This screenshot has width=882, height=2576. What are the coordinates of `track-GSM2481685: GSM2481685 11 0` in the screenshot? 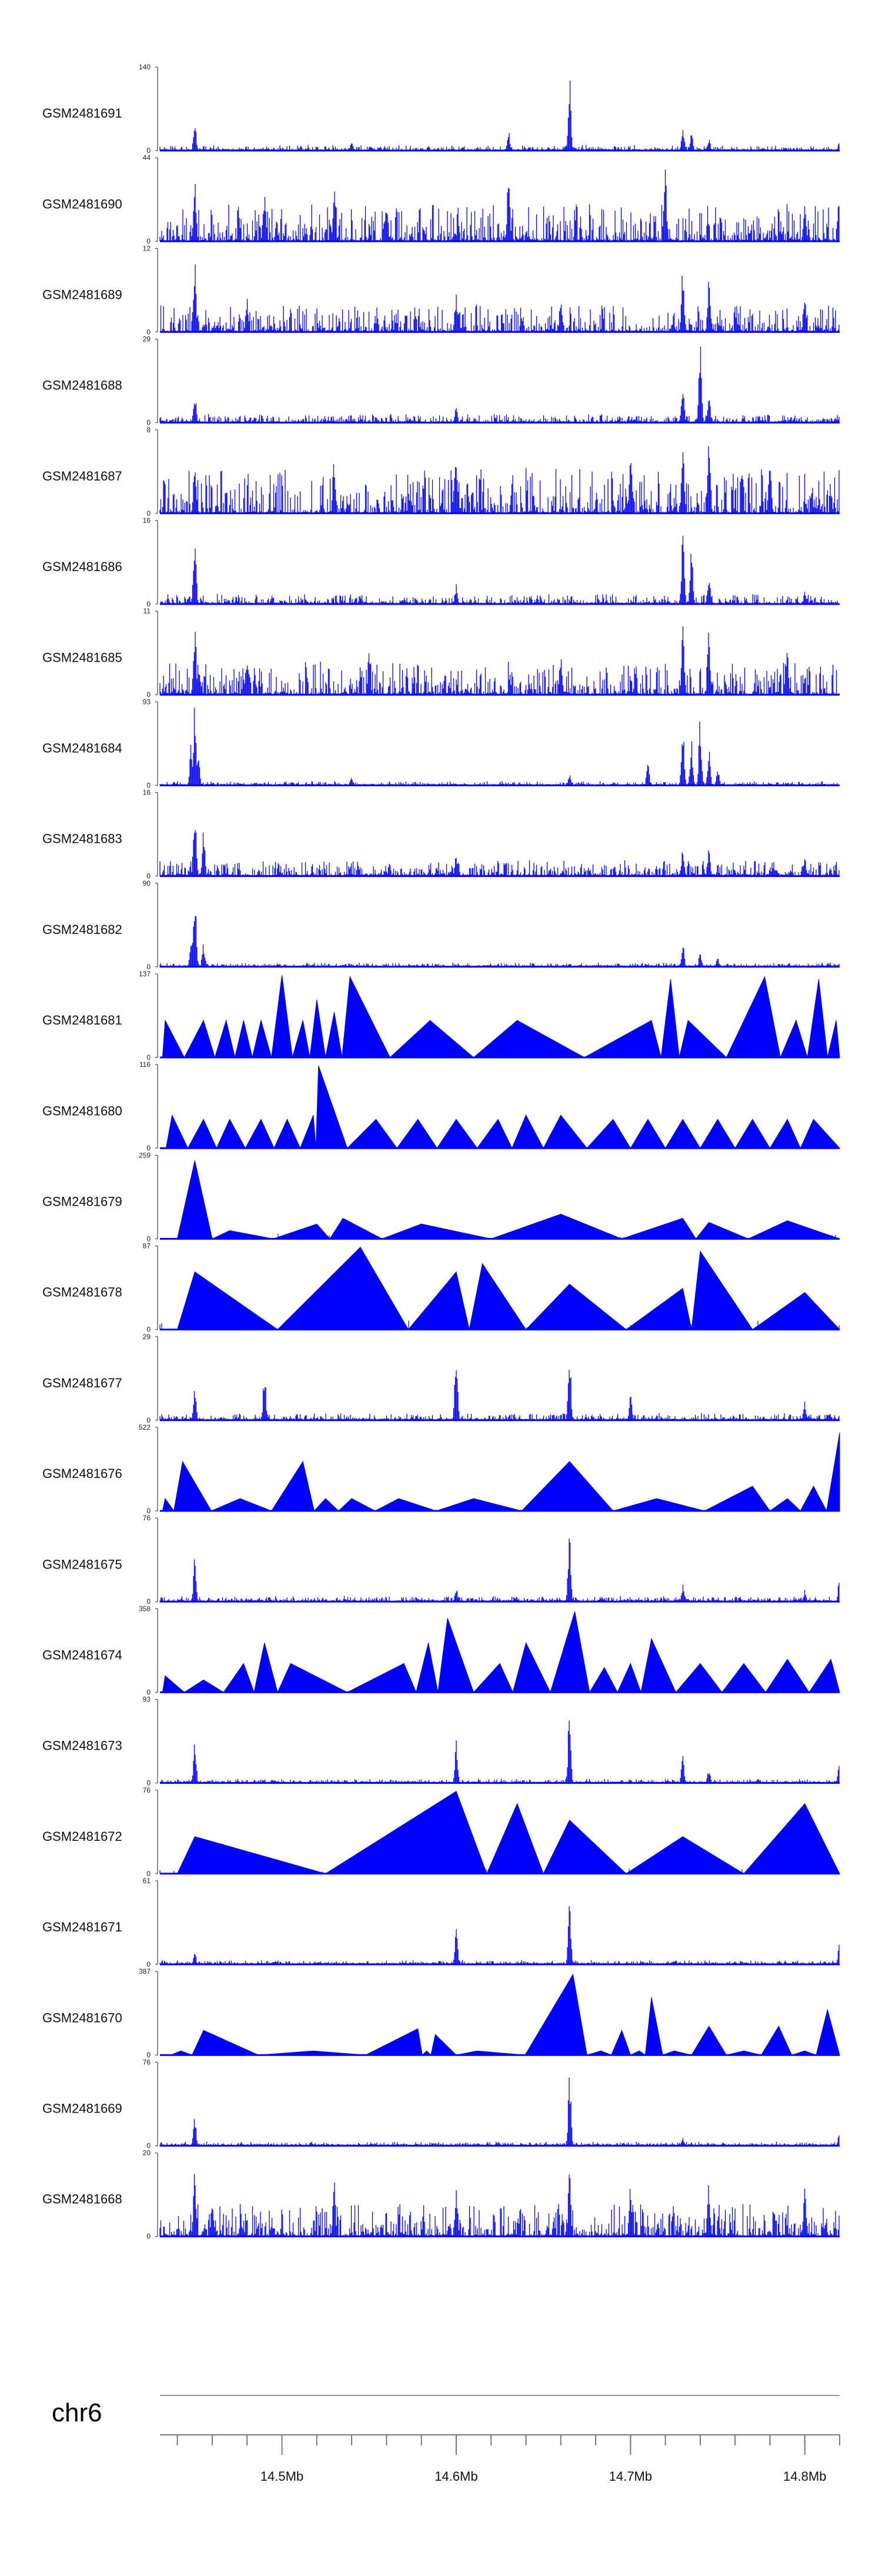 It's located at (441, 653).